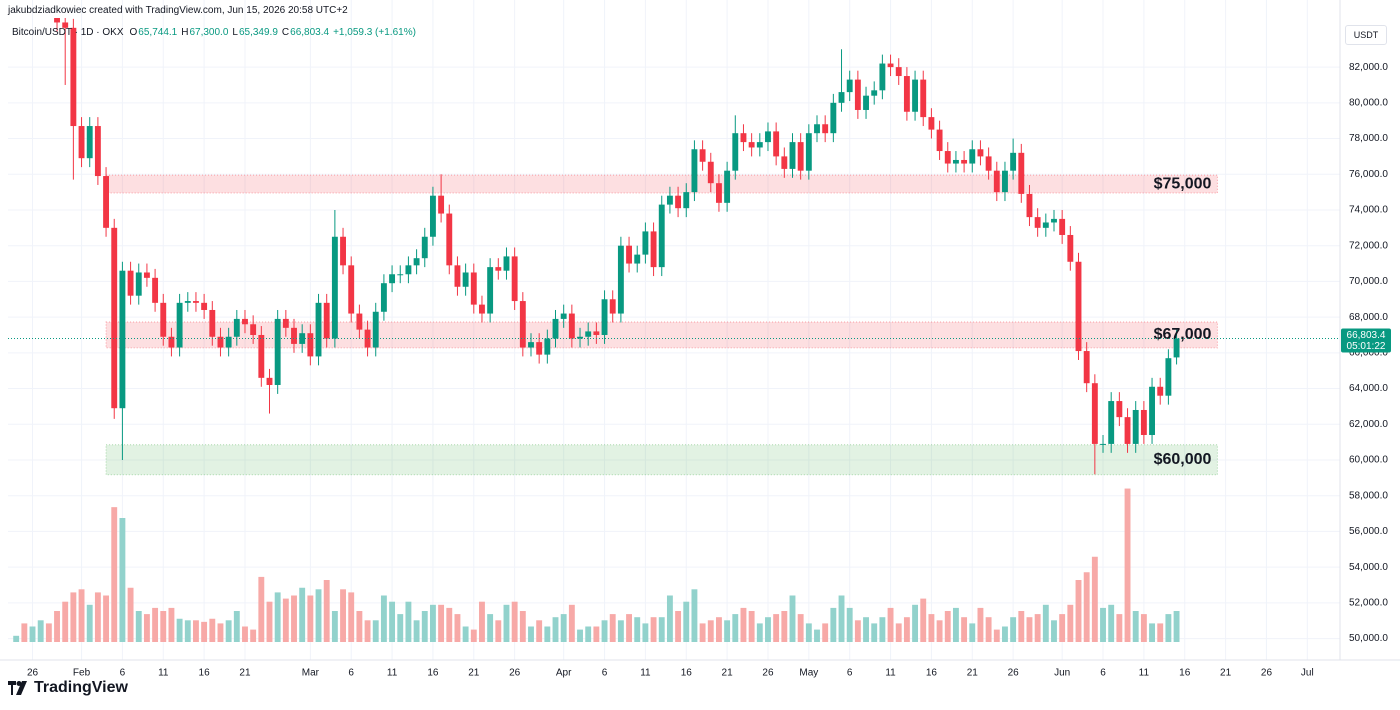 The height and width of the screenshot is (710, 1400). I want to click on y-tick-label: 64,000.0, so click(1368, 388).